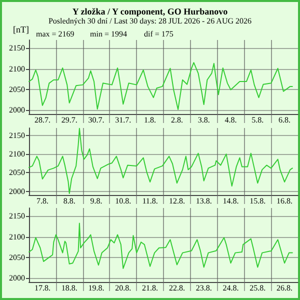 The height and width of the screenshot is (300, 300). What do you see at coordinates (204, 120) in the screenshot?
I see `x-tick-label: 3.8.` at bounding box center [204, 120].